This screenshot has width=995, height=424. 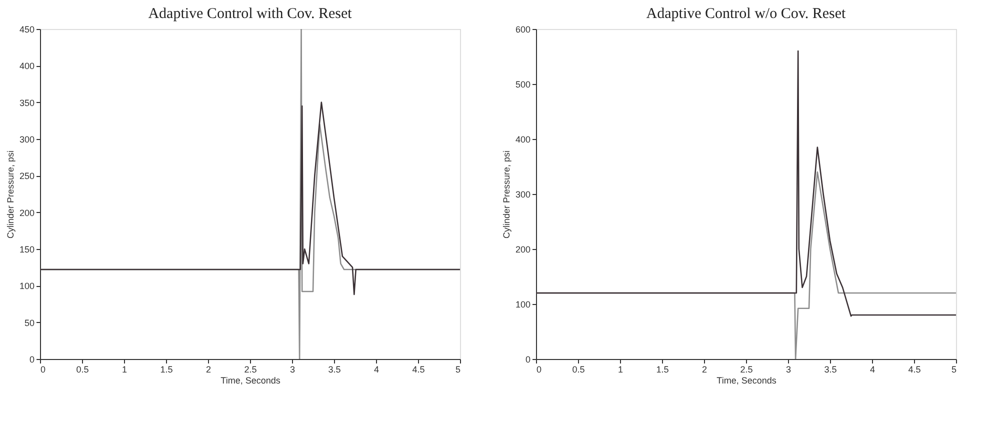 What do you see at coordinates (250, 14) in the screenshot?
I see `chart-title: Adaptive Control with Cov. Reset` at bounding box center [250, 14].